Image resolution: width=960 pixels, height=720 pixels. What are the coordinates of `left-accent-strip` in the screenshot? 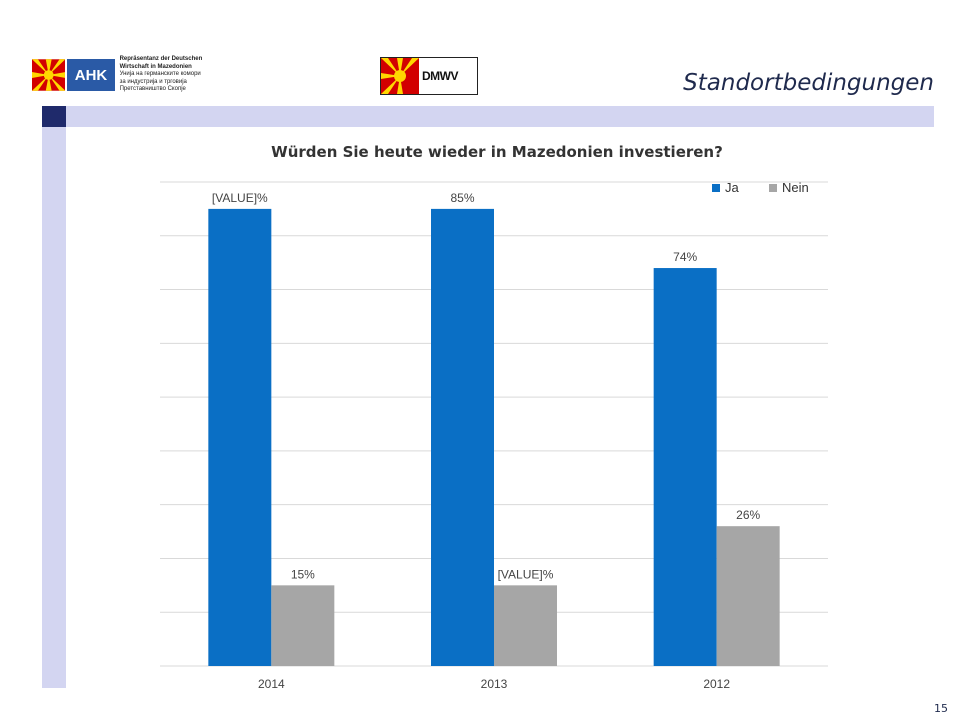 It's located at (54, 397).